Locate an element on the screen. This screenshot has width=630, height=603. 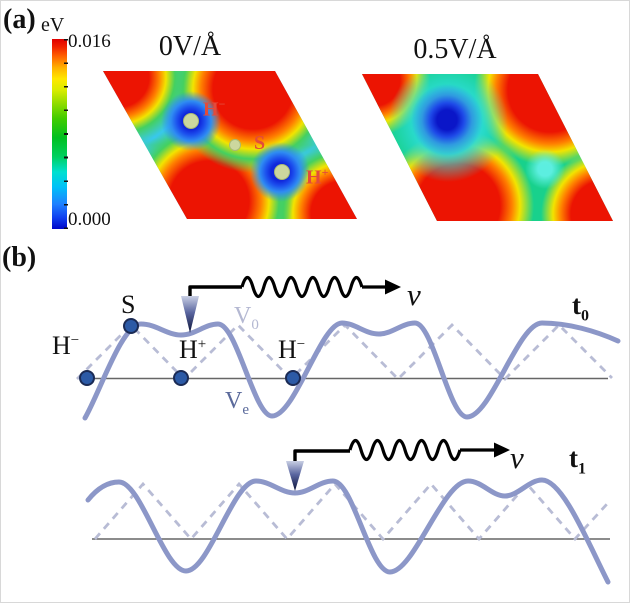
velocity-arrowhead-t1 is located at coordinates (502, 450).